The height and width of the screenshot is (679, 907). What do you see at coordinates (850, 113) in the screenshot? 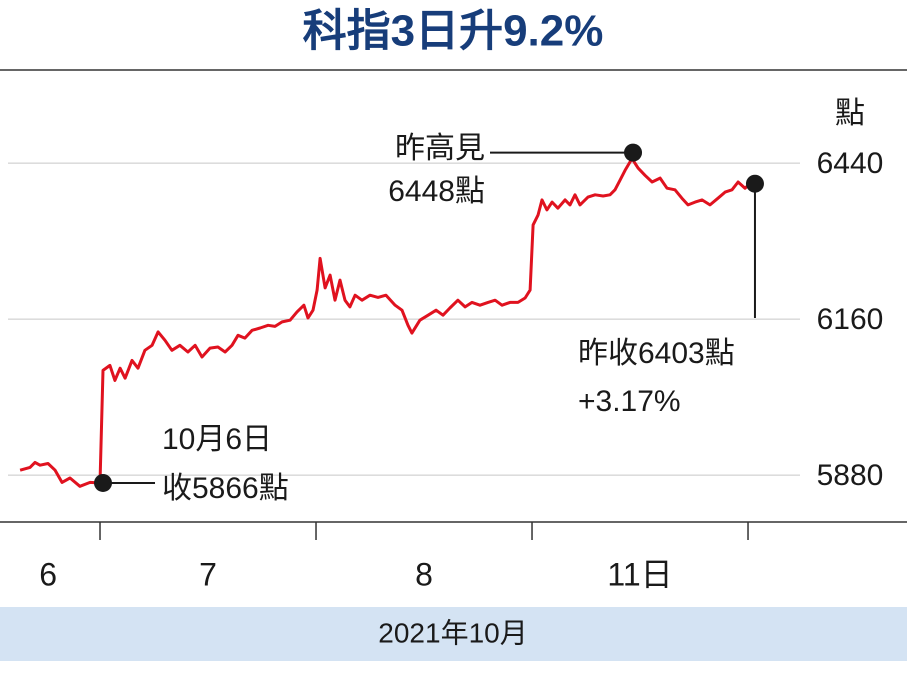
I see `y-unit: 點` at bounding box center [850, 113].